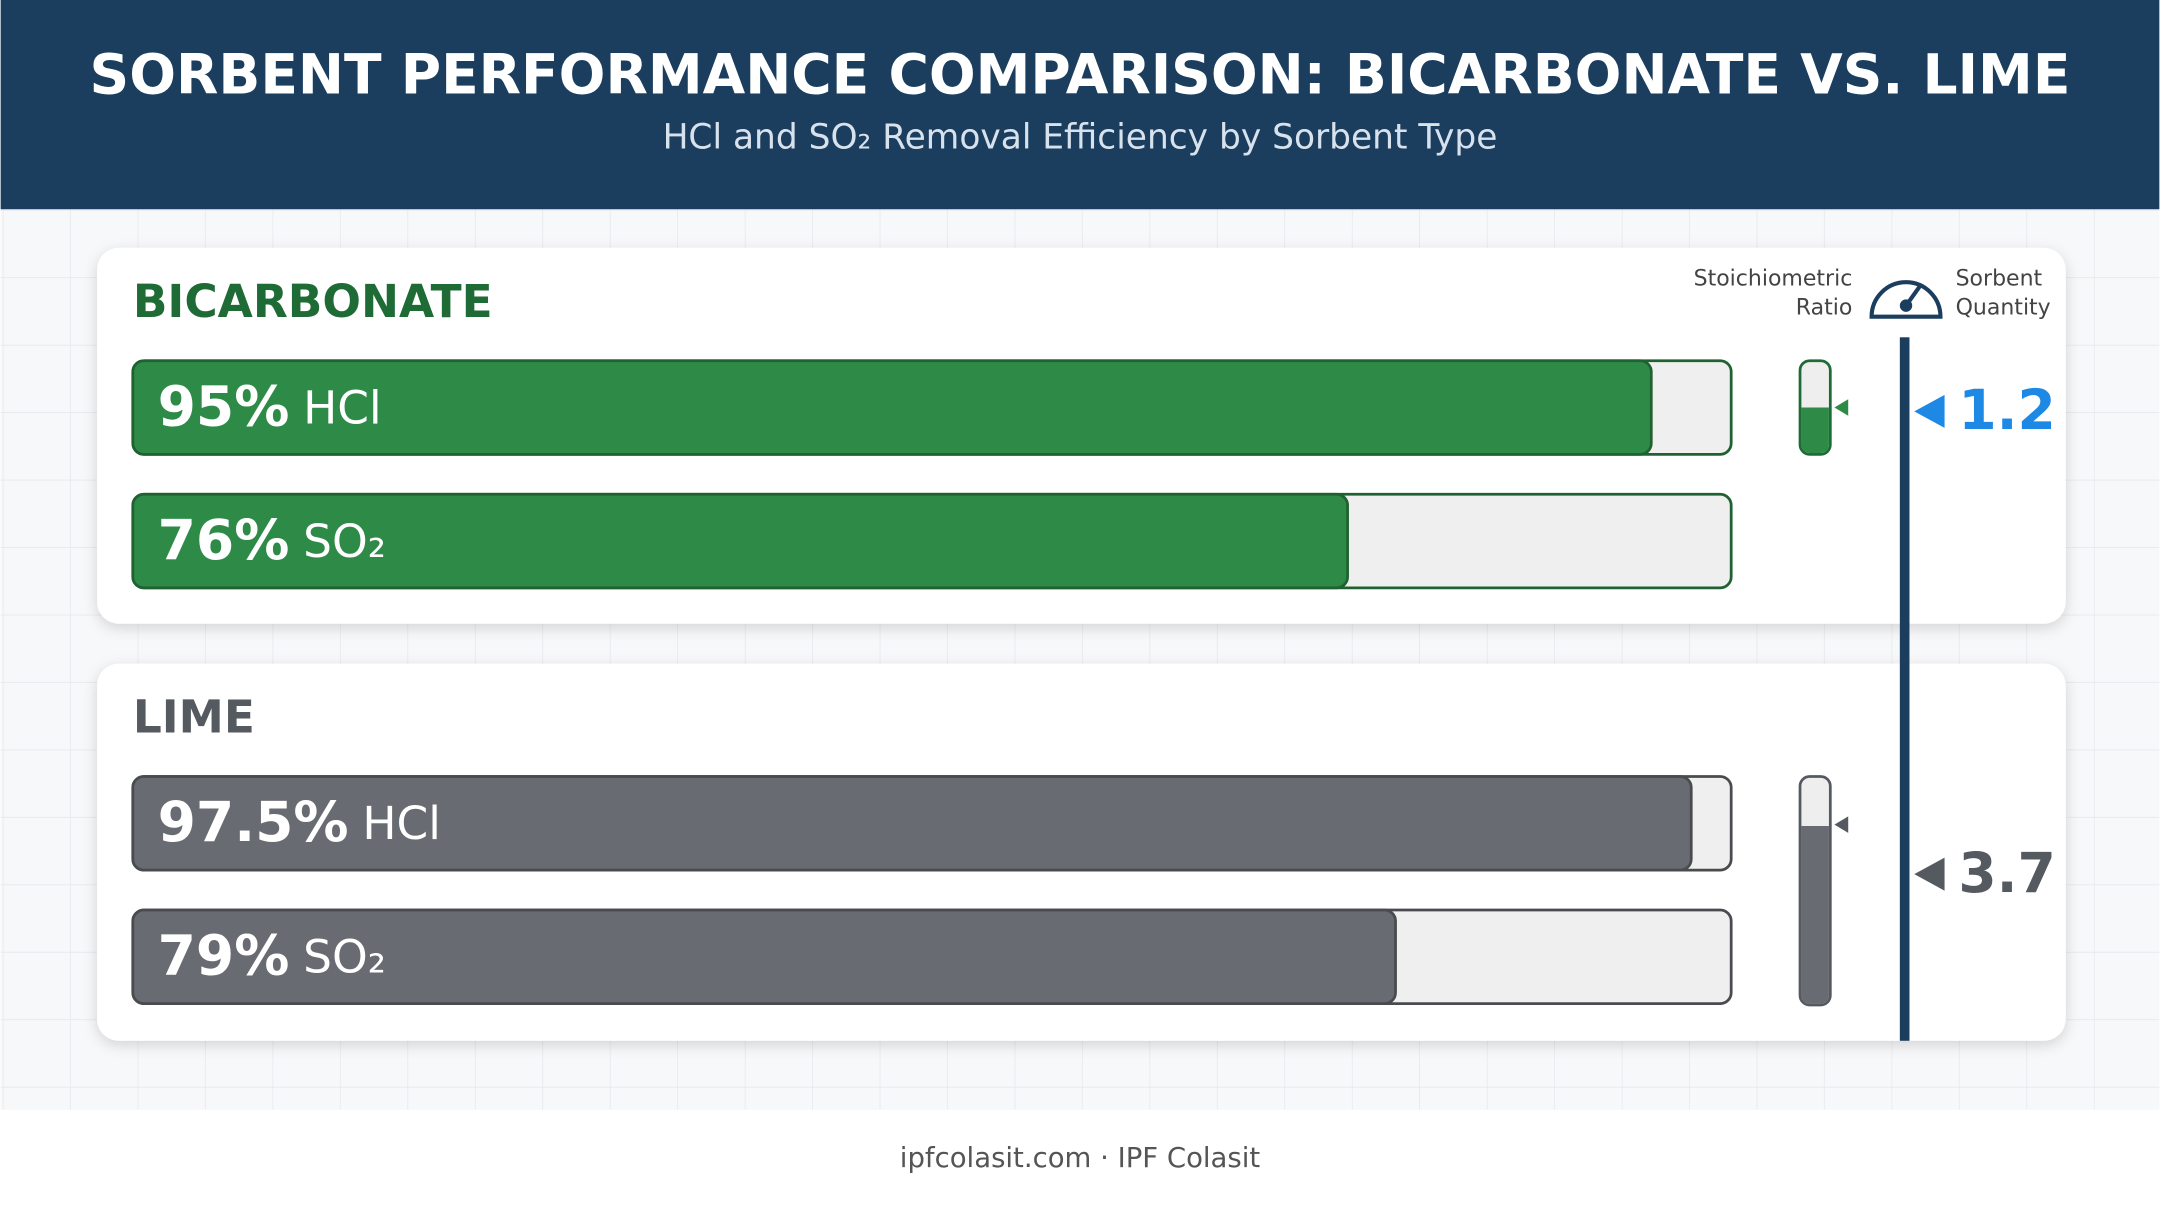  Describe the element at coordinates (224, 540) in the screenshot. I see `value-label: 76%` at that location.